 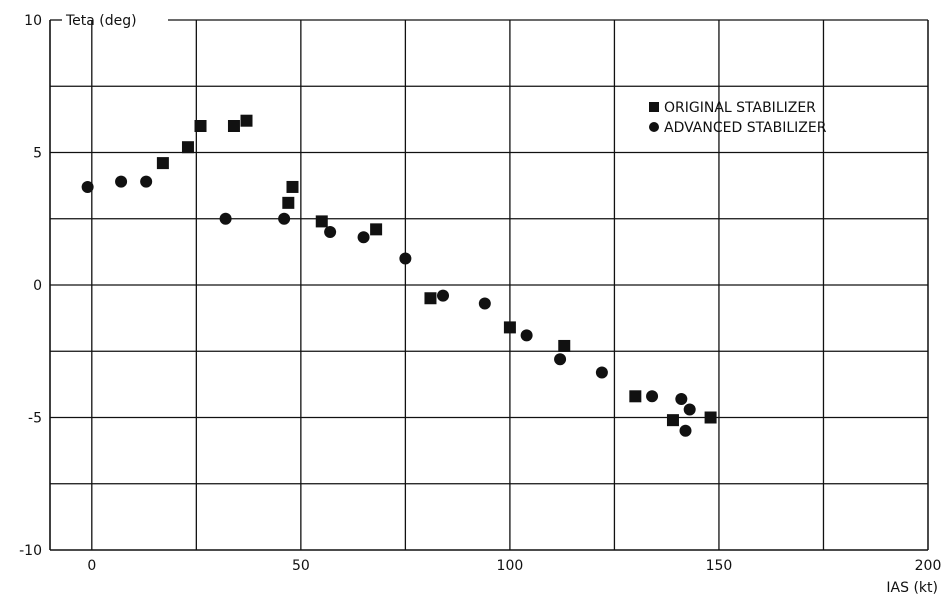 I want to click on x-tick-label: 200, so click(x=928, y=566).